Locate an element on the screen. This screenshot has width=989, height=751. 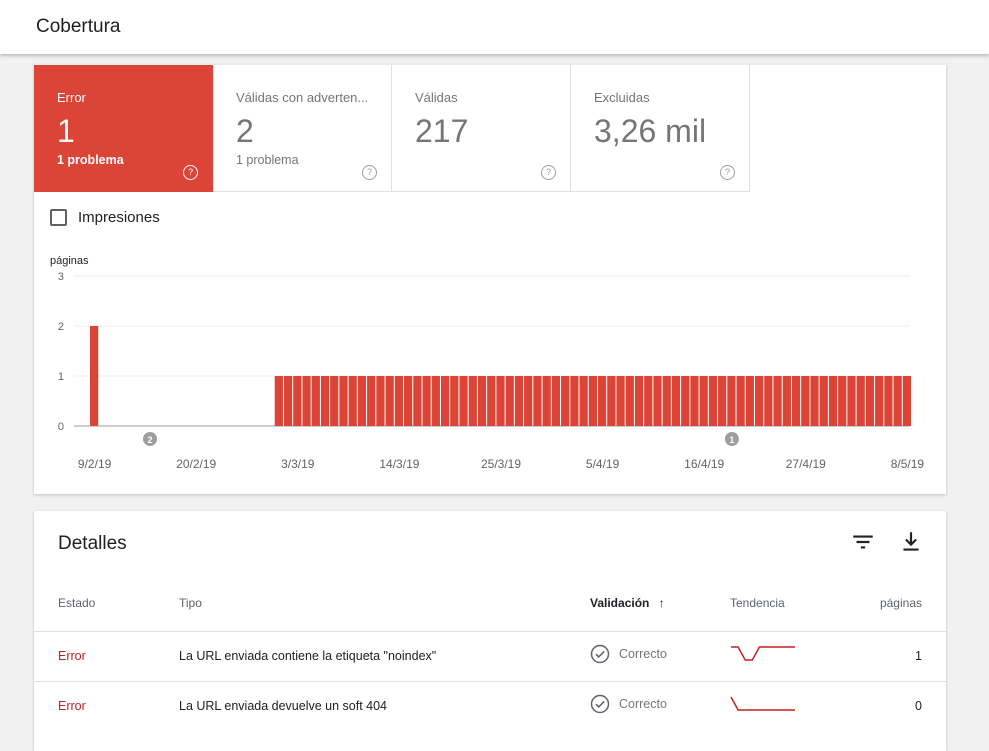
row-tipo: La URL enviada devuelve un soft 404 is located at coordinates (283, 706).